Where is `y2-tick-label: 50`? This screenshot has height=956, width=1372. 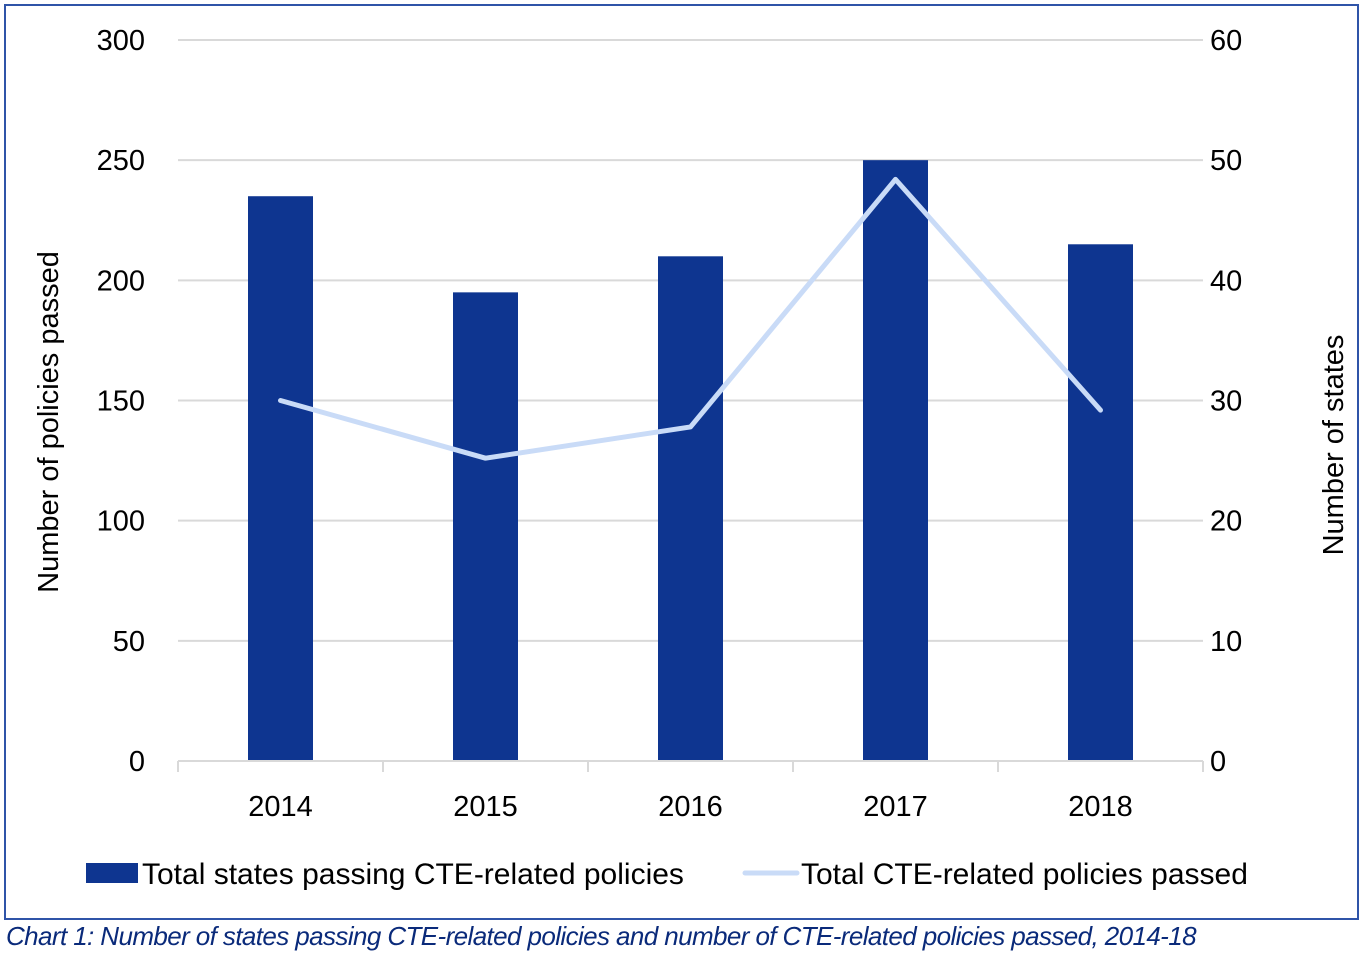 y2-tick-label: 50 is located at coordinates (1226, 161).